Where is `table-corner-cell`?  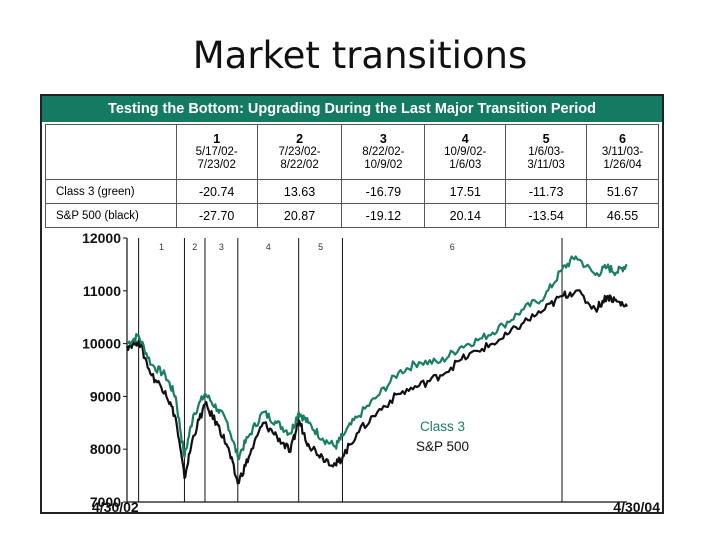 table-corner-cell is located at coordinates (111, 152).